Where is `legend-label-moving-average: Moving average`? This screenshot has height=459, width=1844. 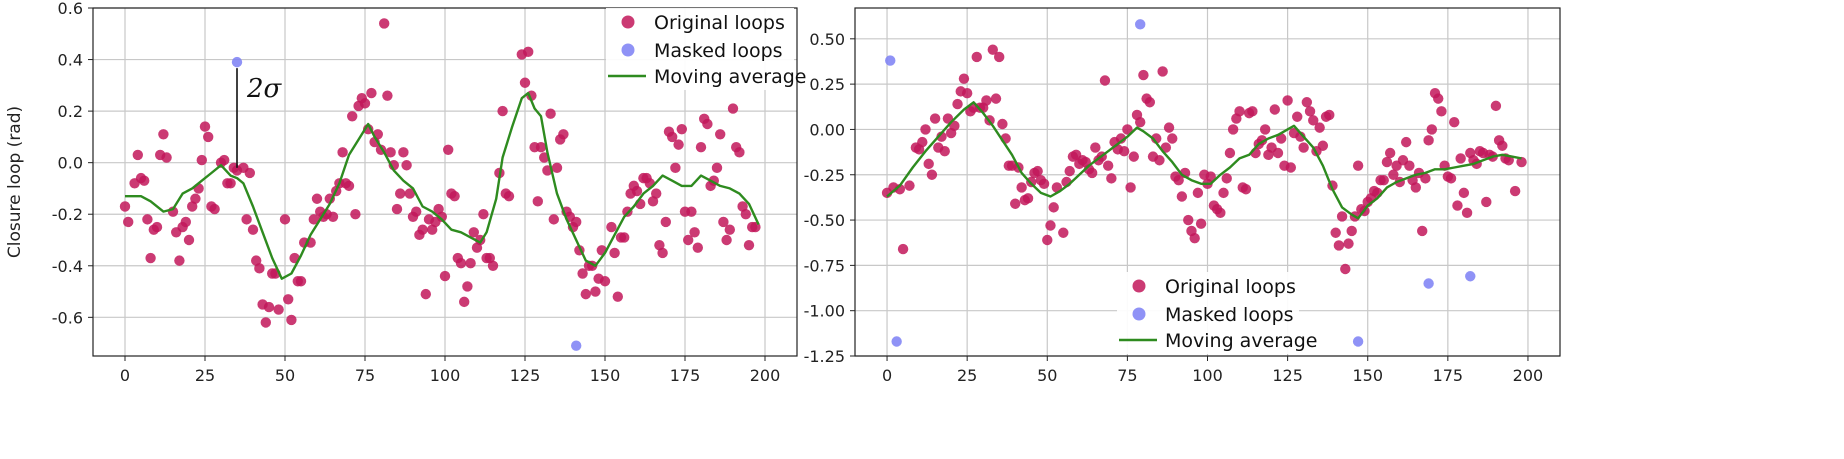 legend-label-moving-average: Moving average is located at coordinates (730, 77).